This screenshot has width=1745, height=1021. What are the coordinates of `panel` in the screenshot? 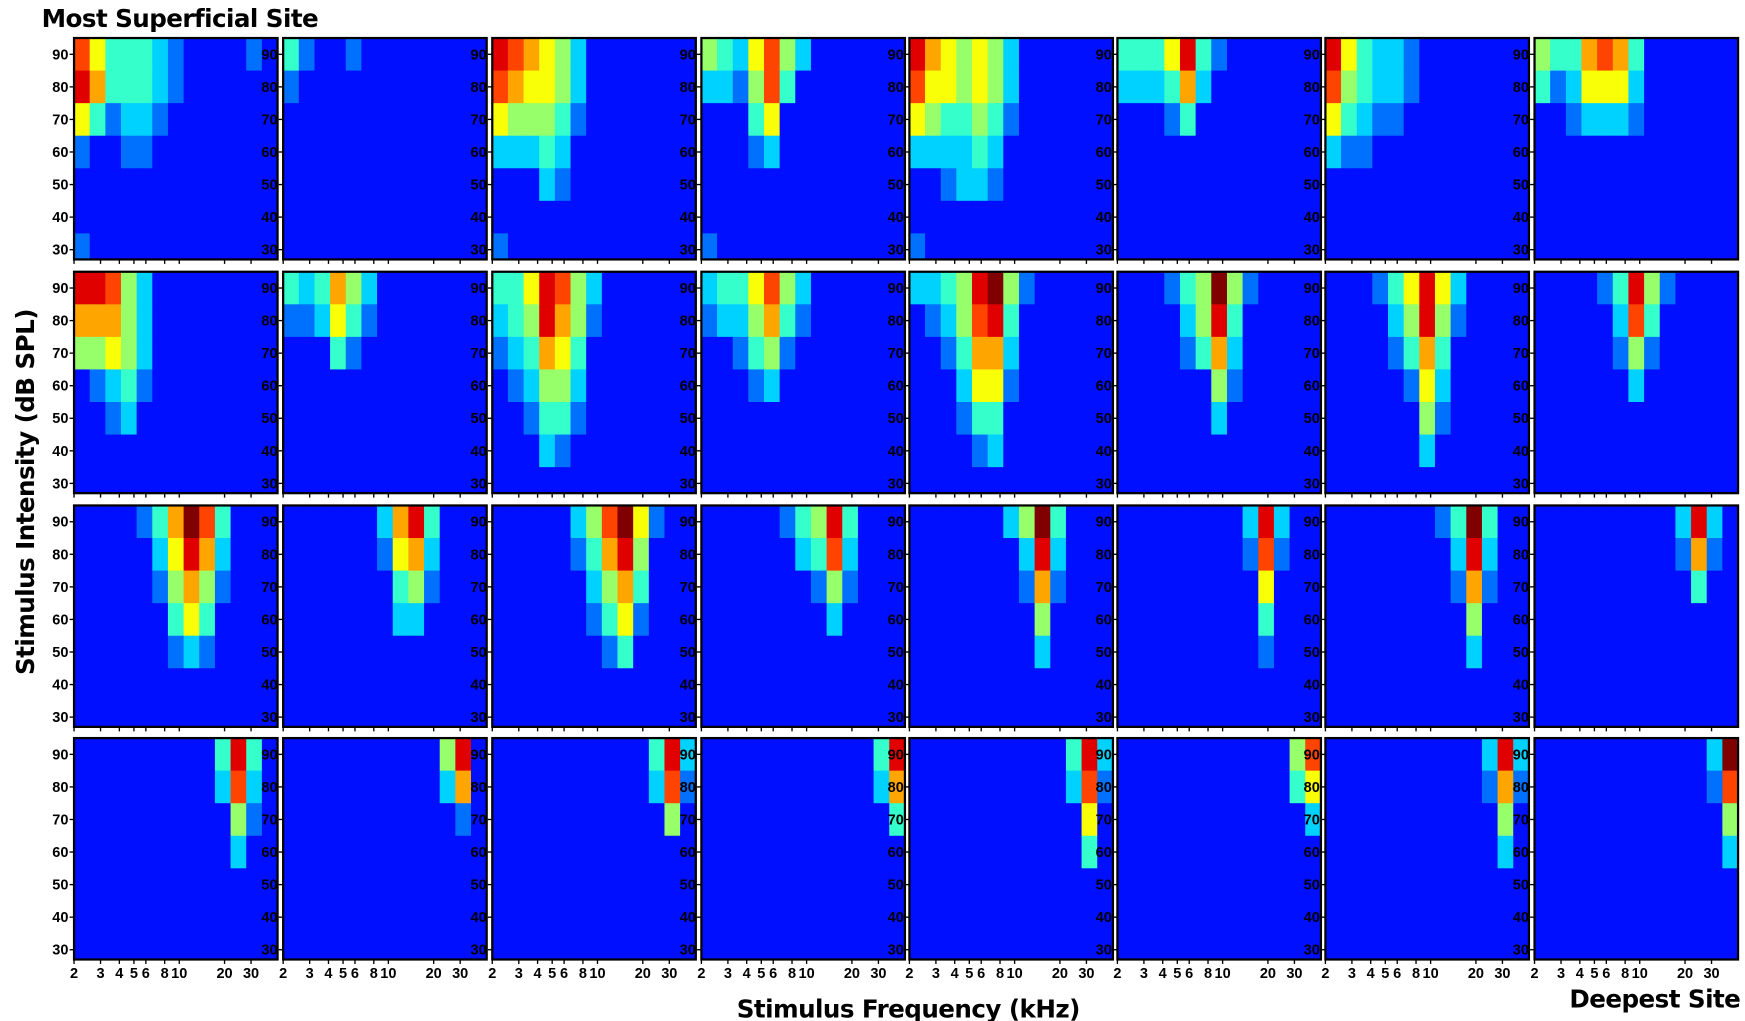 It's located at (1427, 152).